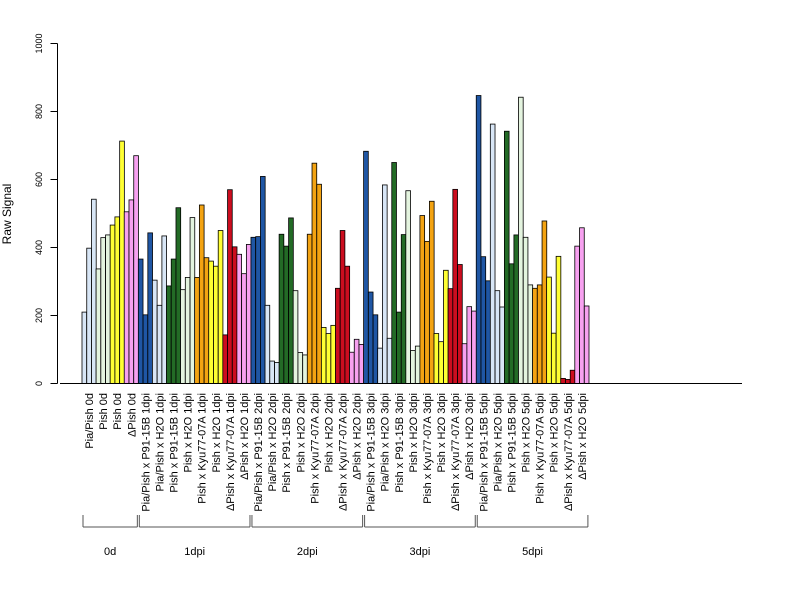 This screenshot has width=800, height=600. I want to click on y-axis-label: Raw Signal, so click(7, 214).